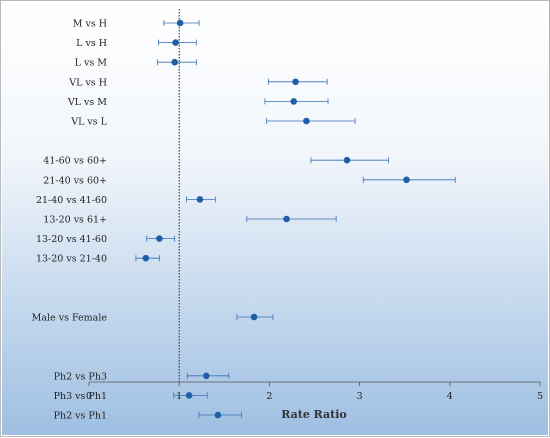  What do you see at coordinates (87, 82) in the screenshot?
I see `row-label: VL vs H` at bounding box center [87, 82].